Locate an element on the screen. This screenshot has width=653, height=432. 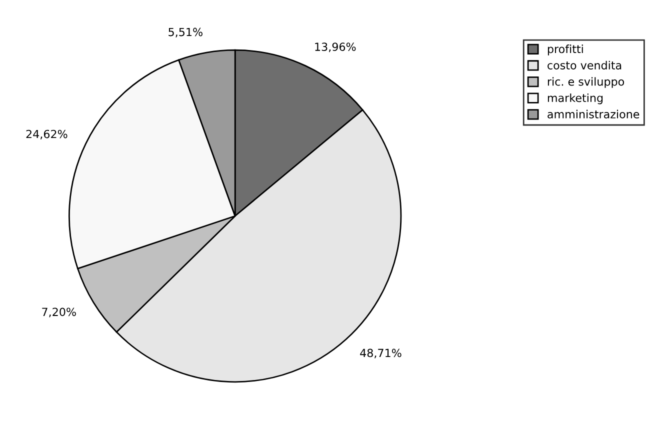
legend-label: amministrazione is located at coordinates (594, 114).